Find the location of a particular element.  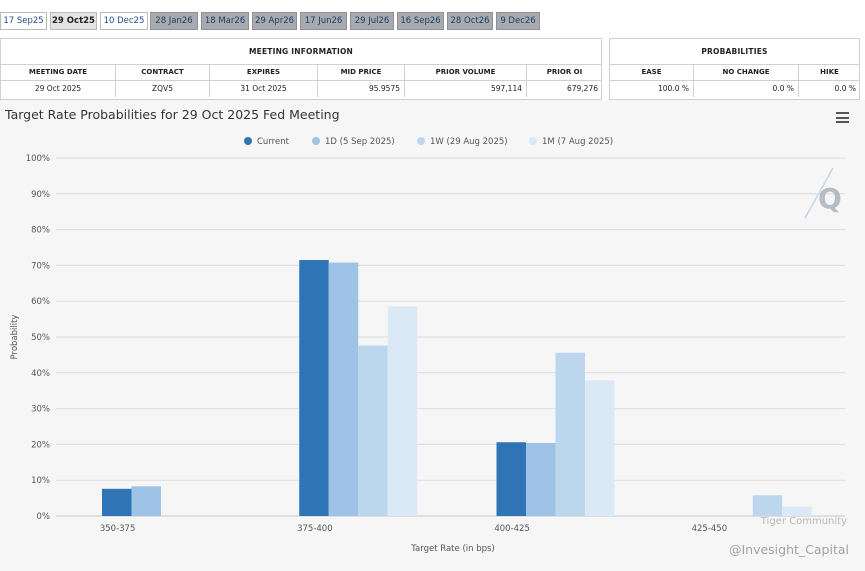

y-tick-label: 70% is located at coordinates (40, 266).